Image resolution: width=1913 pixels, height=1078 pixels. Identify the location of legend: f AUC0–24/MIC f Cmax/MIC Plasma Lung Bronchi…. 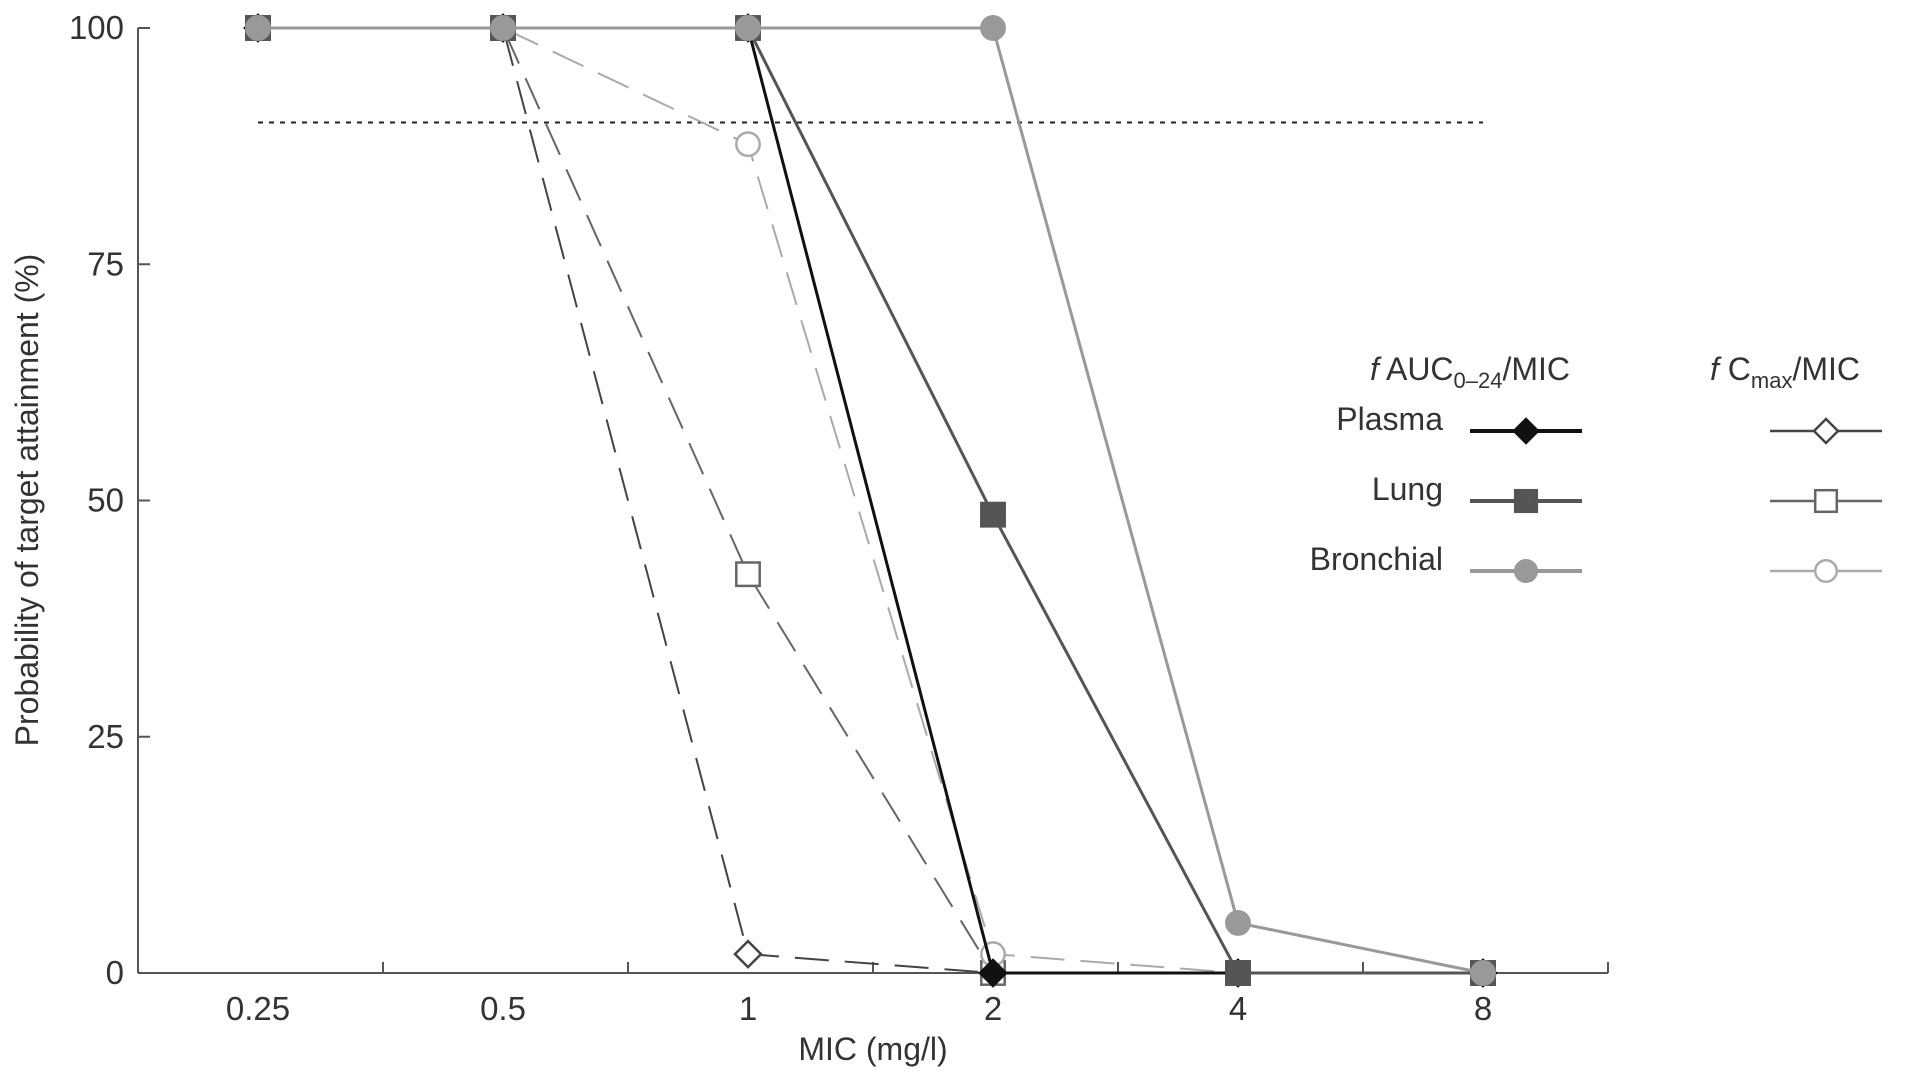
(1596, 467).